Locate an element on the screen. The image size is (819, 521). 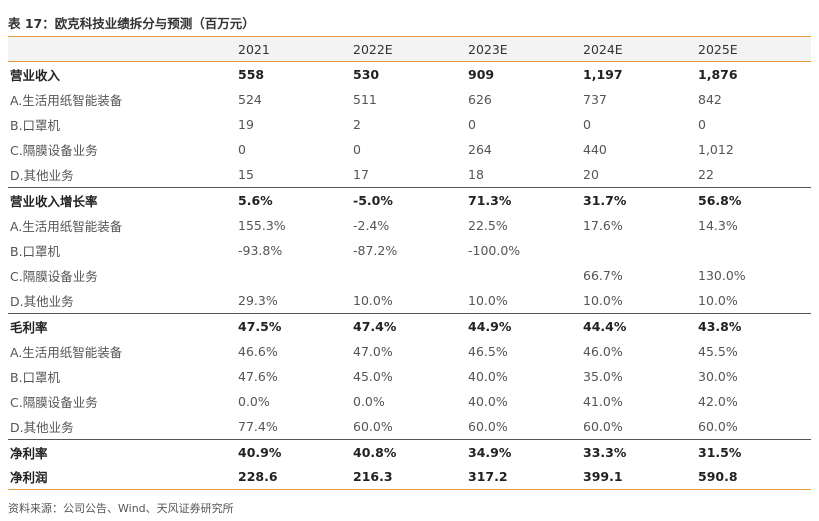
source-note: 资料来源：公司公告、Wind、天风证券研究所 is located at coordinates (121, 508).